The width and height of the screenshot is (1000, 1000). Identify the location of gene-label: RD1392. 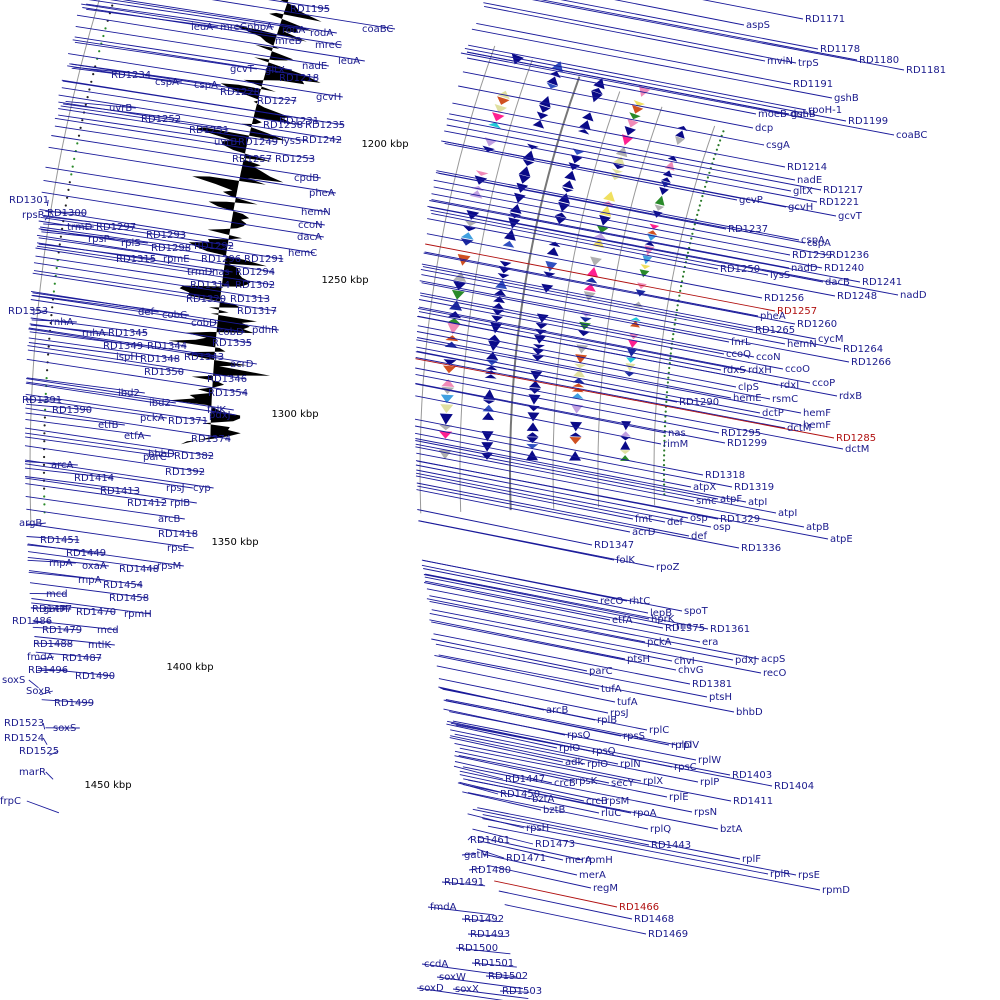
(185, 472).